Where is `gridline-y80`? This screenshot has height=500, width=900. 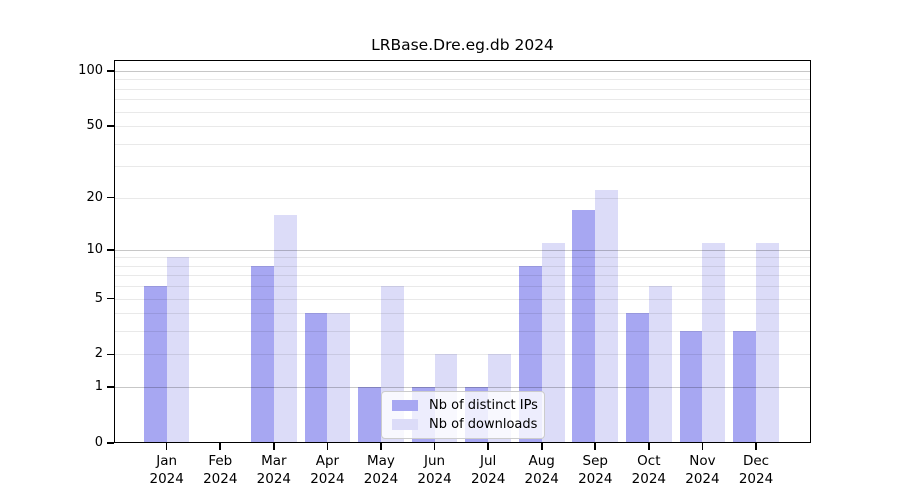
gridline-y80 is located at coordinates (462, 89).